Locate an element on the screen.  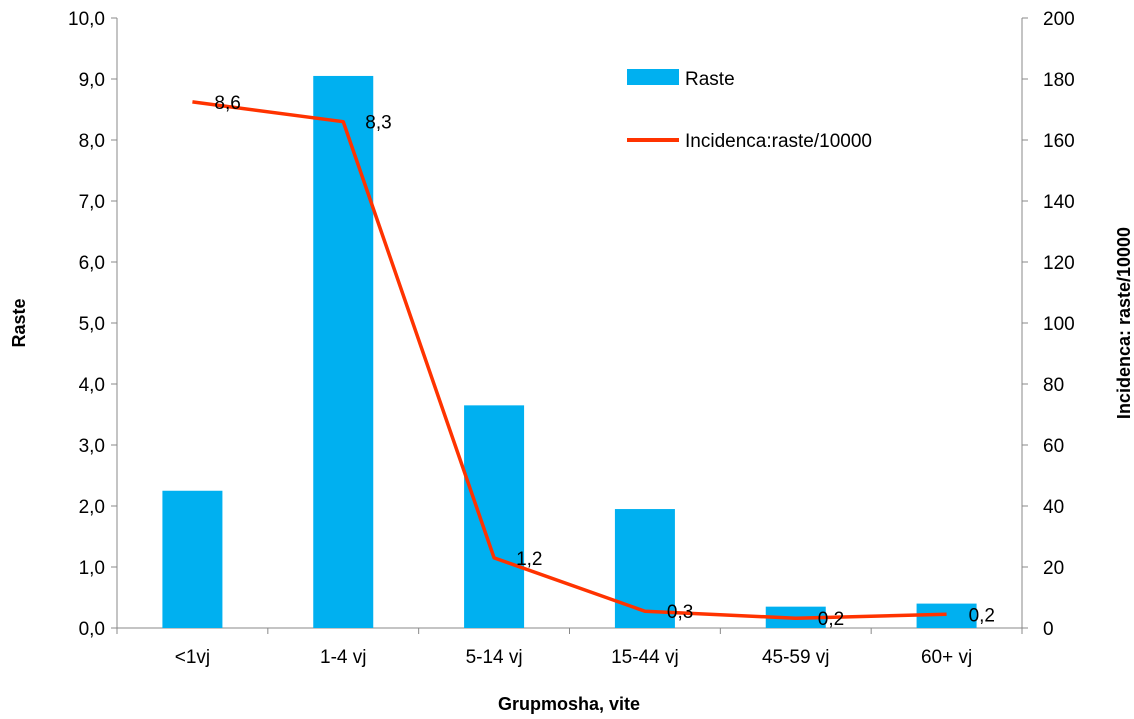
x-axis-title: Grupmosha, vite is located at coordinates (569, 704).